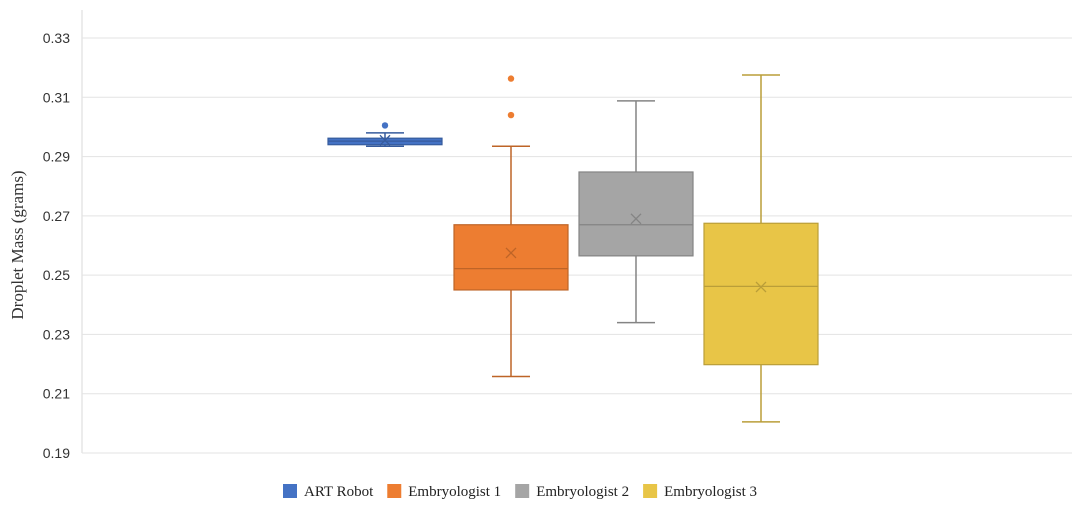 The width and height of the screenshot is (1080, 511). Describe the element at coordinates (339, 492) in the screenshot. I see `legend-label: ART Robot` at that location.